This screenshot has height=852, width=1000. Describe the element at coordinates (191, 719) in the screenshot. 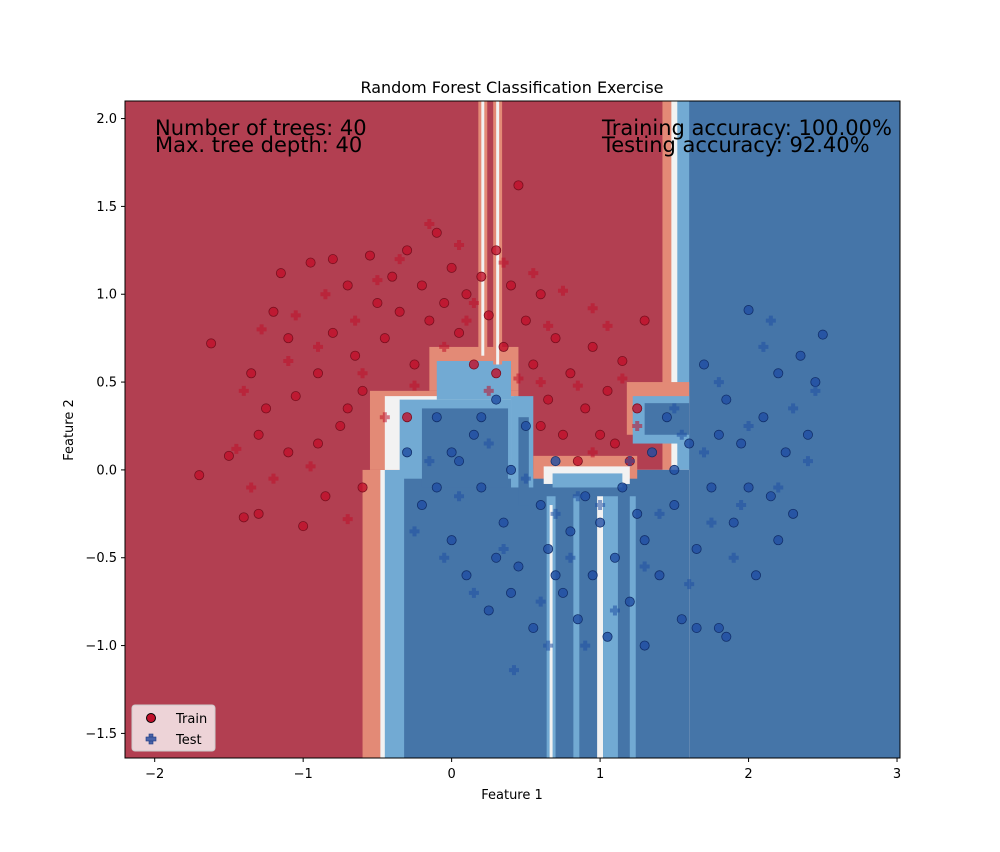

I see `legend-train-label: Train` at that location.